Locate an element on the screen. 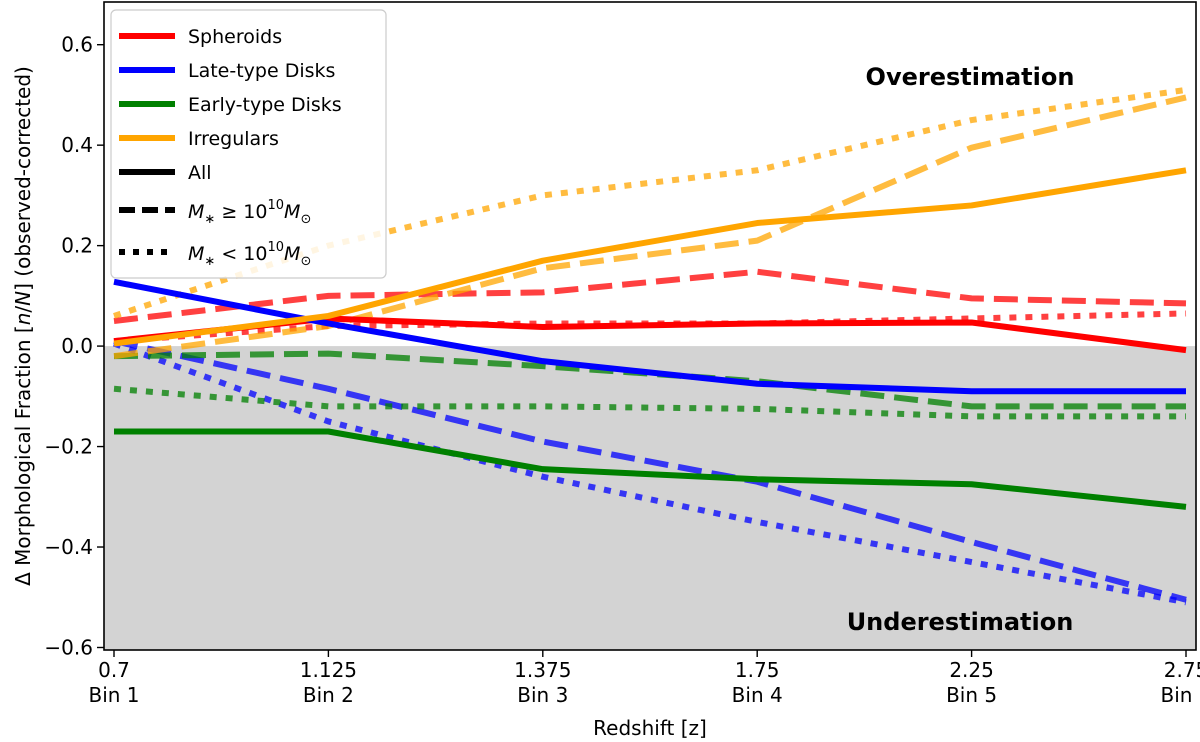  mass-high-m: M is located at coordinates (196, 212).